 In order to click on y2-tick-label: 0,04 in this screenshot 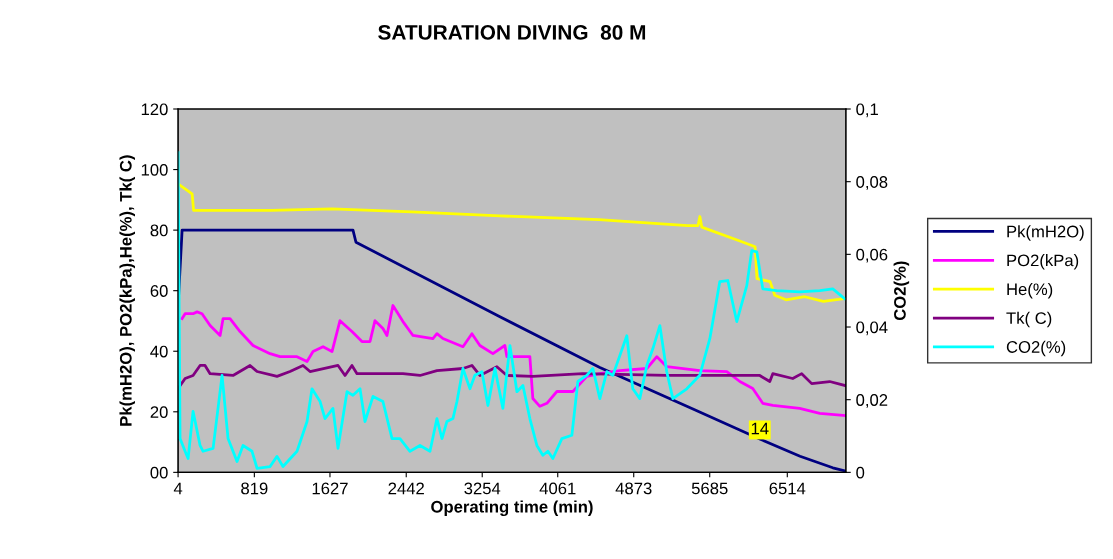, I will do `click(872, 328)`.